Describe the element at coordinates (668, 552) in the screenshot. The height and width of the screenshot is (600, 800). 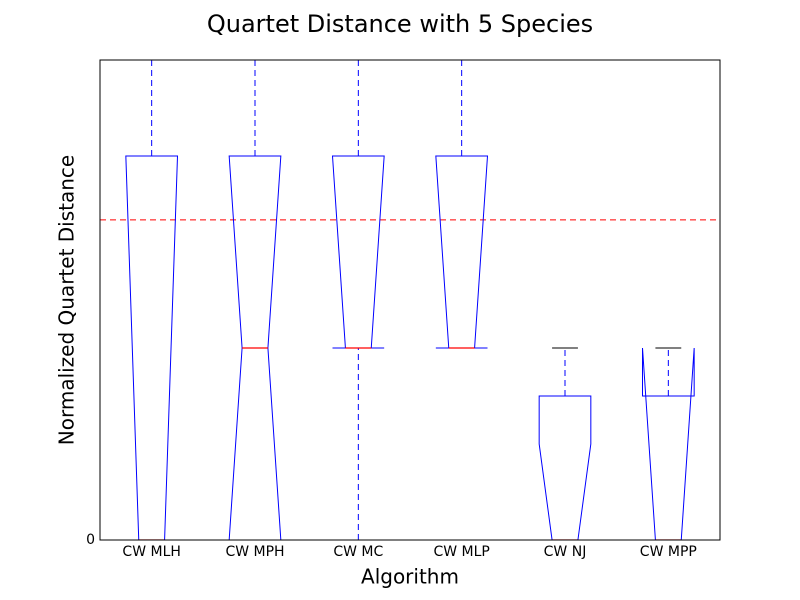
I see `x-tick-label: CW MPP` at that location.